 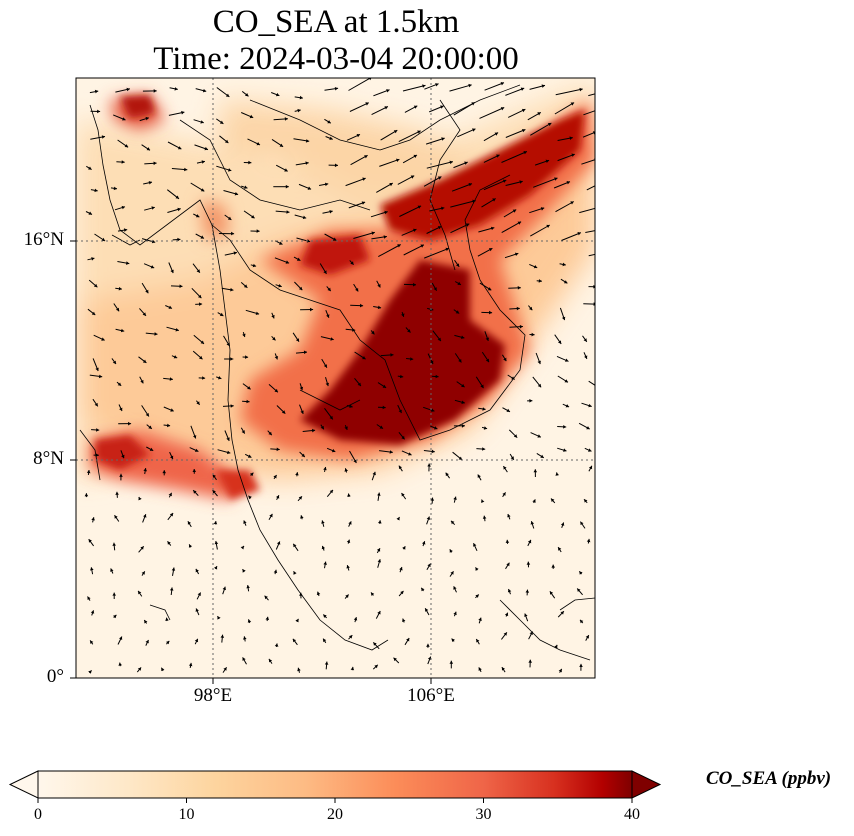 I want to click on colorbar-gradient, so click(x=335, y=784).